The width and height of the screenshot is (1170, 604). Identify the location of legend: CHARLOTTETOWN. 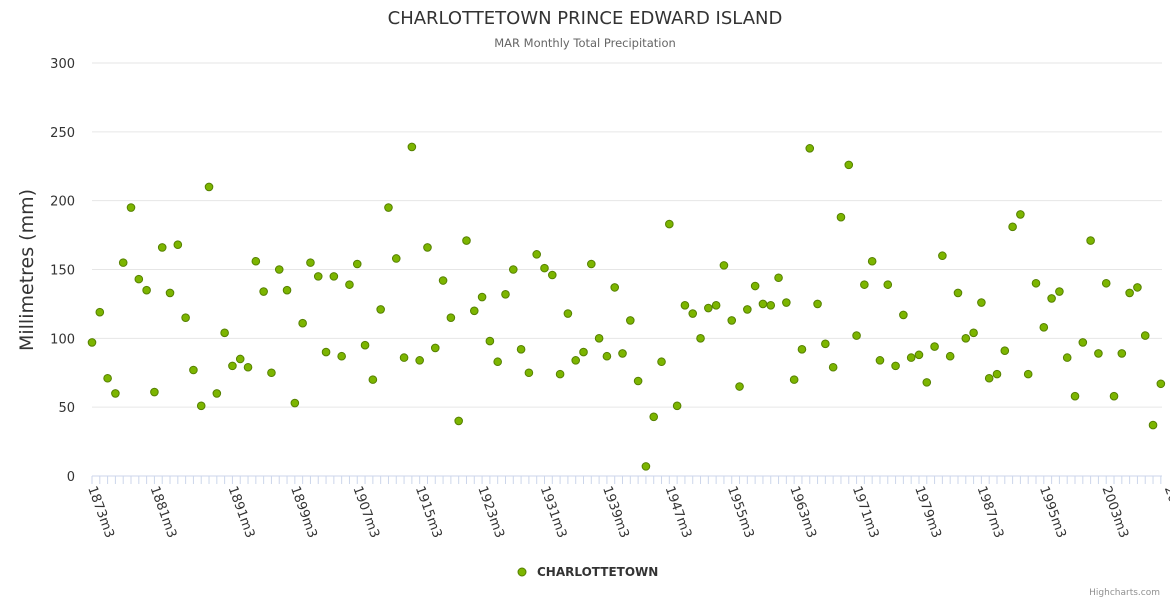
(587, 572).